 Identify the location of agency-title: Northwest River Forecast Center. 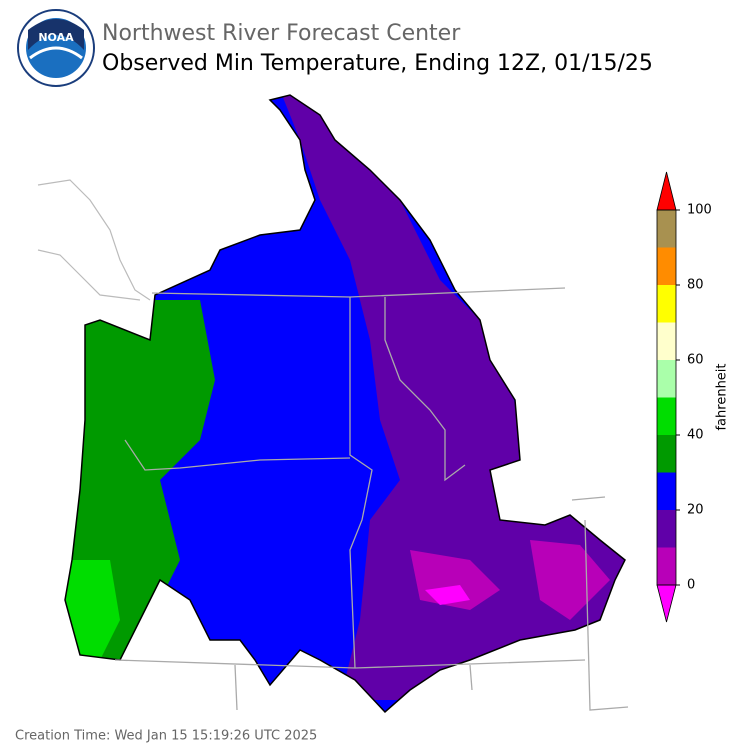
(281, 33).